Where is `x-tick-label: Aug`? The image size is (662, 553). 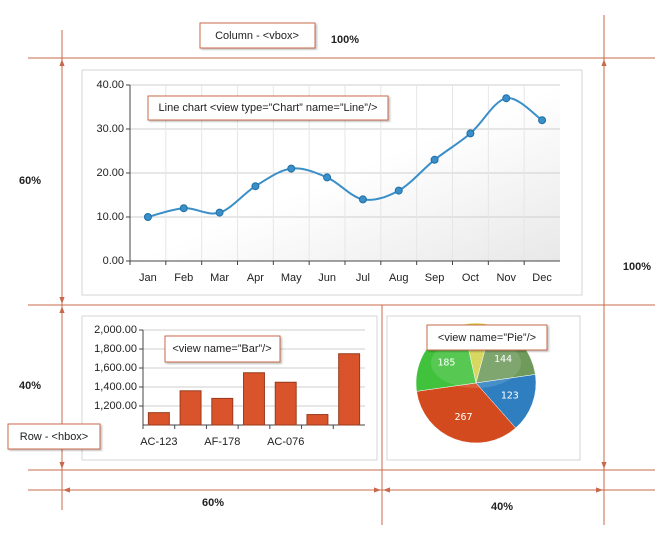 x-tick-label: Aug is located at coordinates (399, 278).